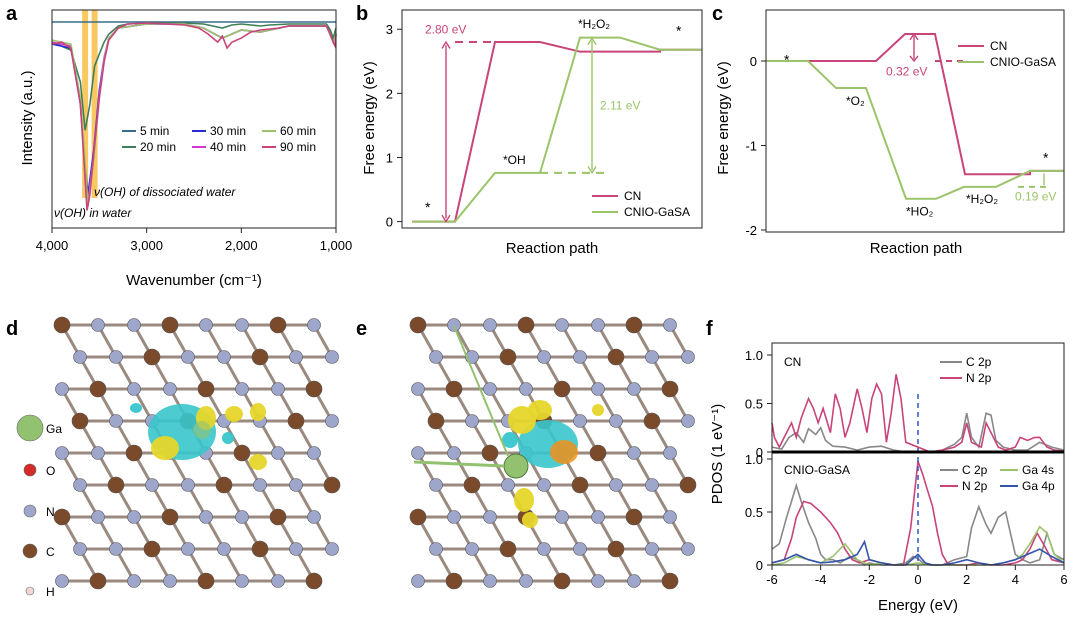 This screenshot has width=1080, height=621. Describe the element at coordinates (641, 204) in the screenshot. I see `b-legend: CN CNIO-GaSA` at that location.